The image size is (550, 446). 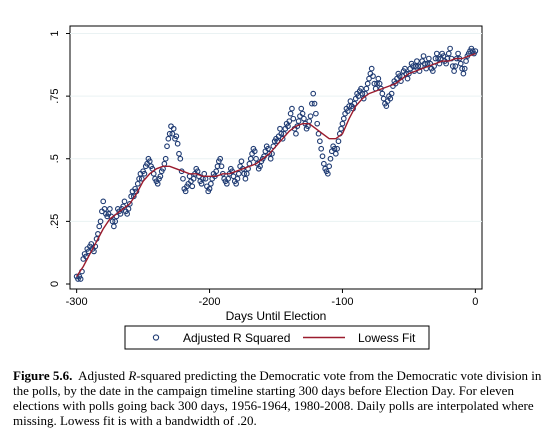 I want to click on legend-label-line: Lowess Fit, so click(x=387, y=338).